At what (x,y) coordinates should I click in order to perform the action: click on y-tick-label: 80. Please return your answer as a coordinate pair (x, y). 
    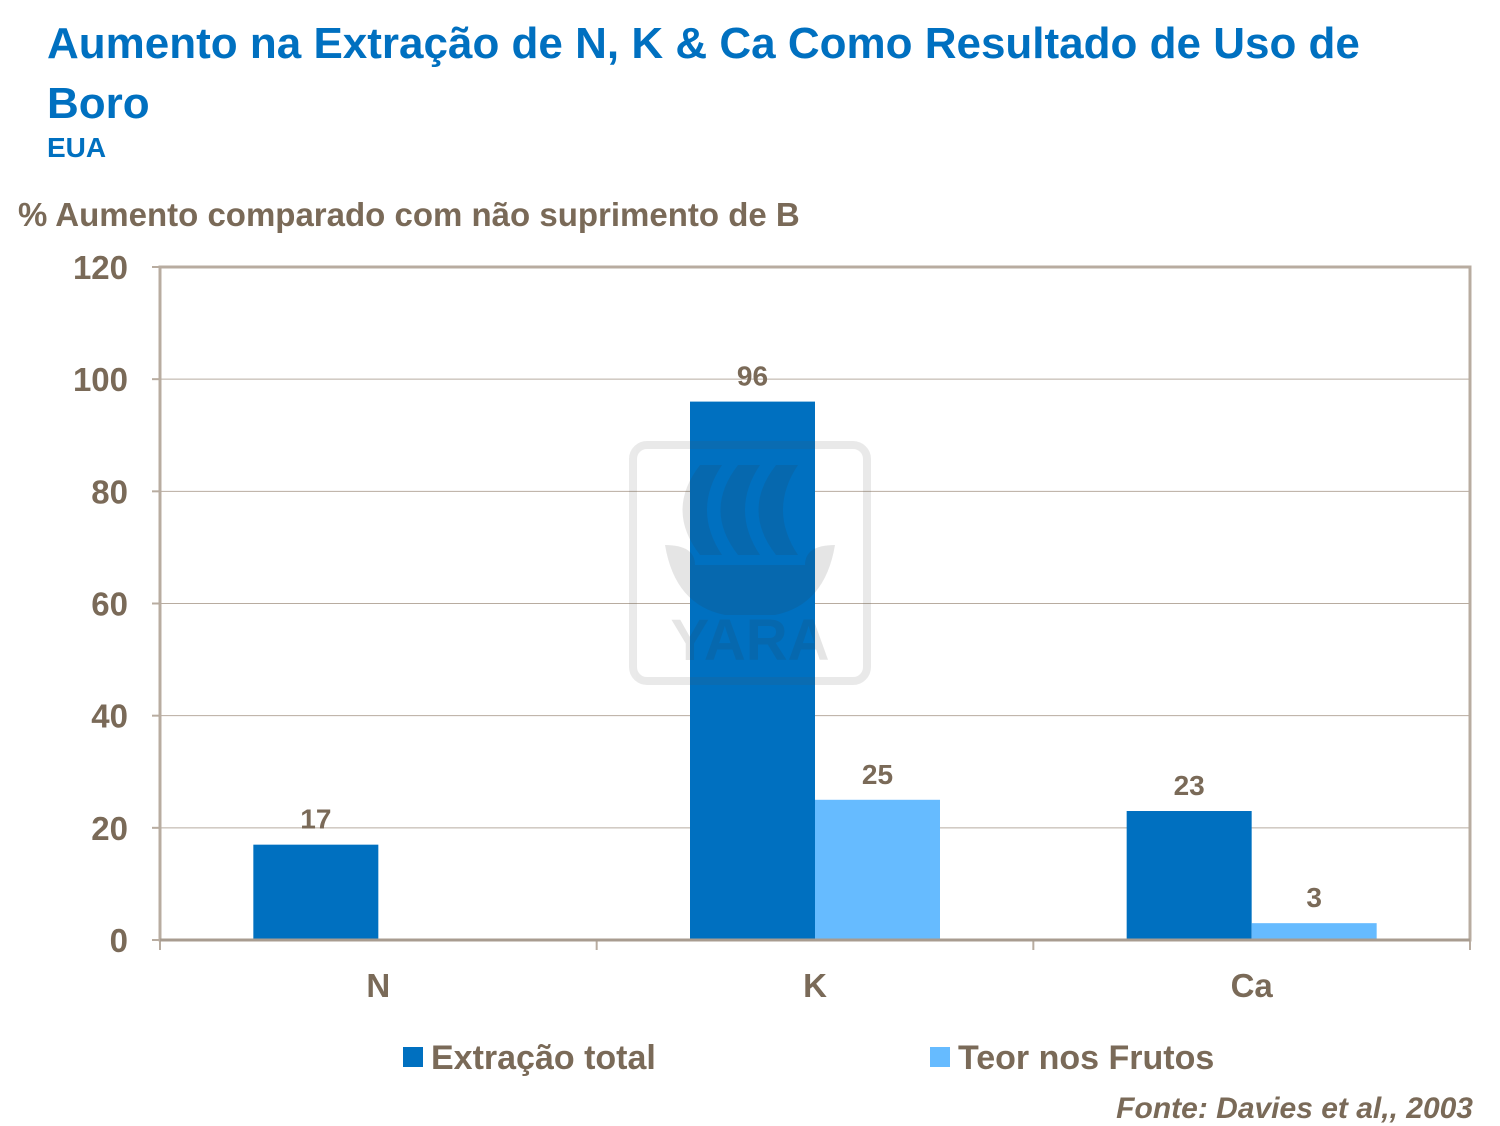
    Looking at the image, I should click on (109, 491).